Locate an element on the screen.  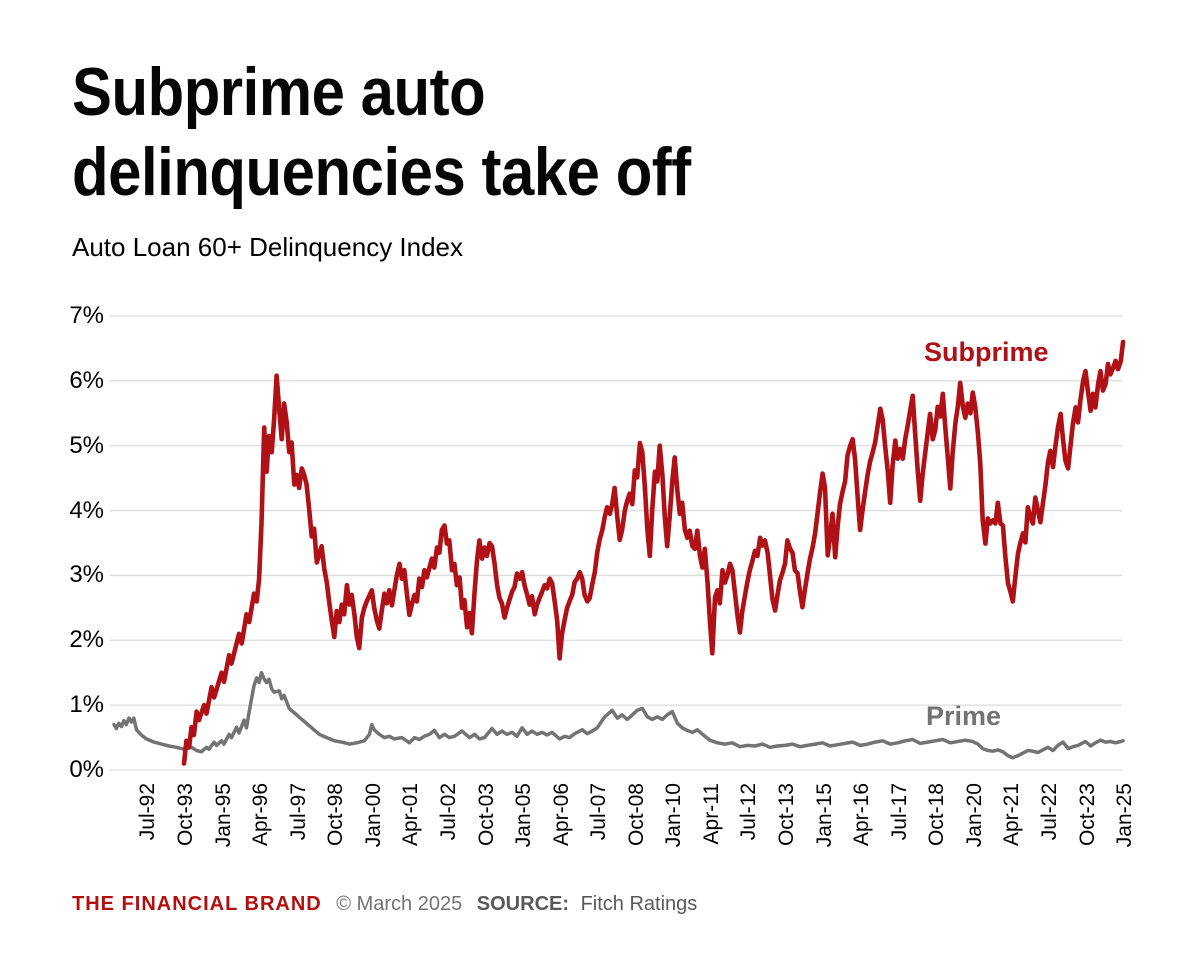
x-tick-label: Oct-98 is located at coordinates (336, 815).